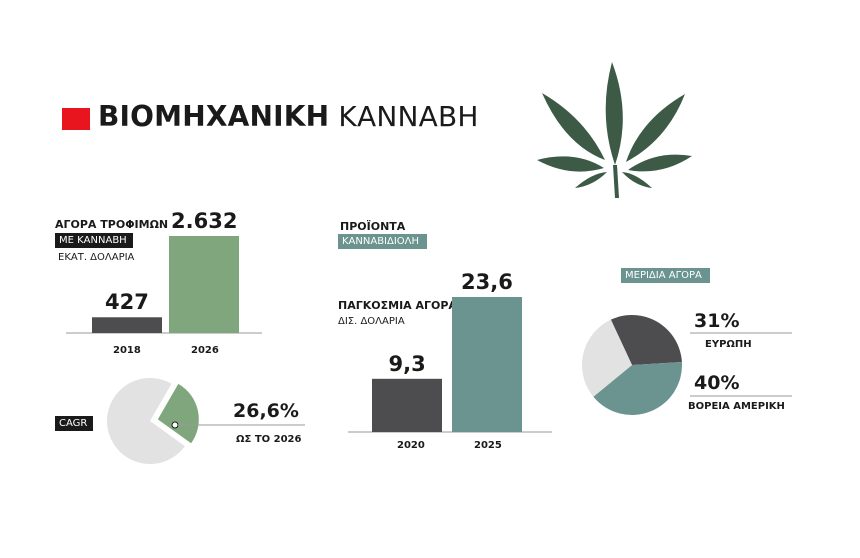 The image size is (860, 558). I want to click on europe-value: 31%, so click(717, 321).